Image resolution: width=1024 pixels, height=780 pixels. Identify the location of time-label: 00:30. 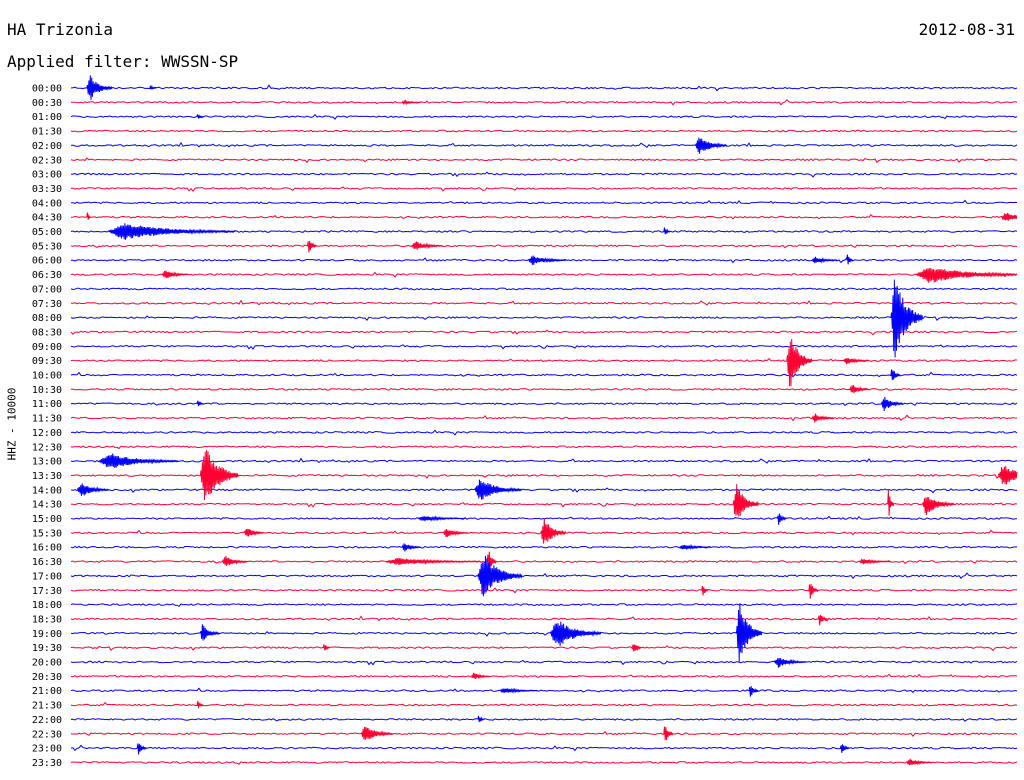
(47, 103).